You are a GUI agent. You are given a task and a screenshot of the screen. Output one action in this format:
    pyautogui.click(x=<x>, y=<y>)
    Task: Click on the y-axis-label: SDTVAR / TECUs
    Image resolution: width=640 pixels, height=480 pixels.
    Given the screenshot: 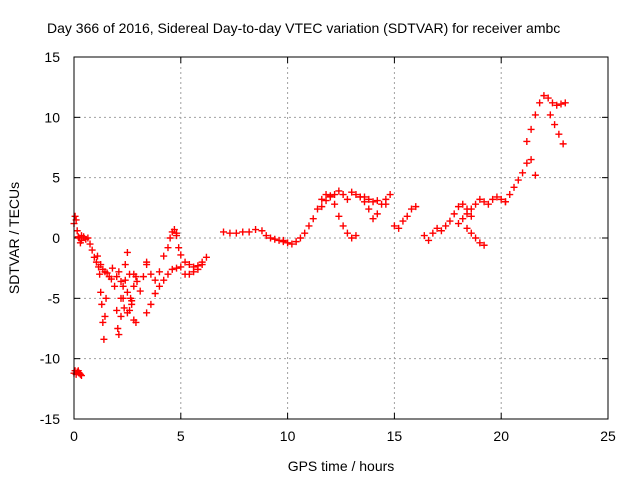 What is the action you would take?
    pyautogui.click(x=14, y=238)
    